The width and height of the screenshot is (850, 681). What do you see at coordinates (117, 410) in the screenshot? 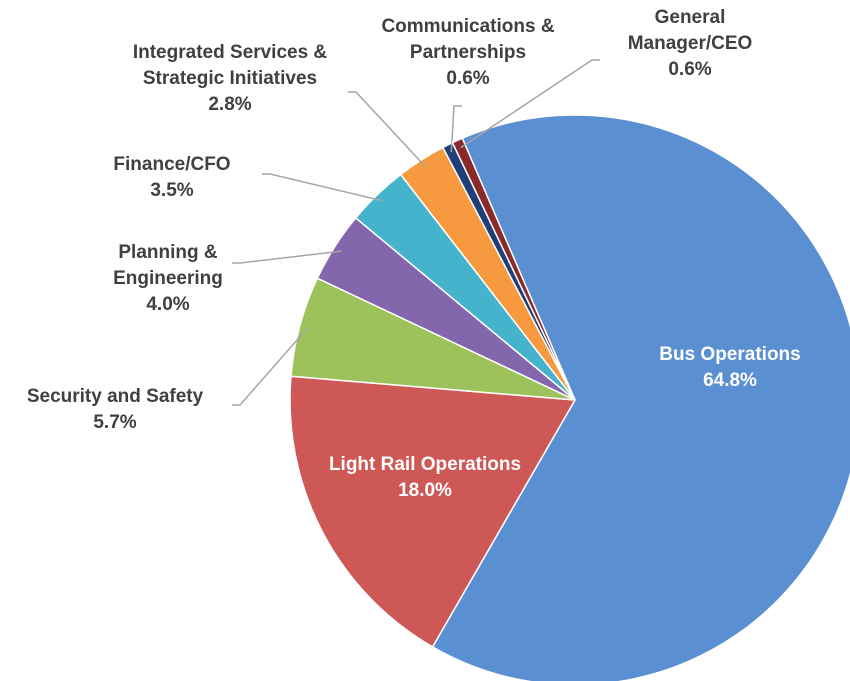
I see `slice-label: Security and Safety 5.7%` at bounding box center [117, 410].